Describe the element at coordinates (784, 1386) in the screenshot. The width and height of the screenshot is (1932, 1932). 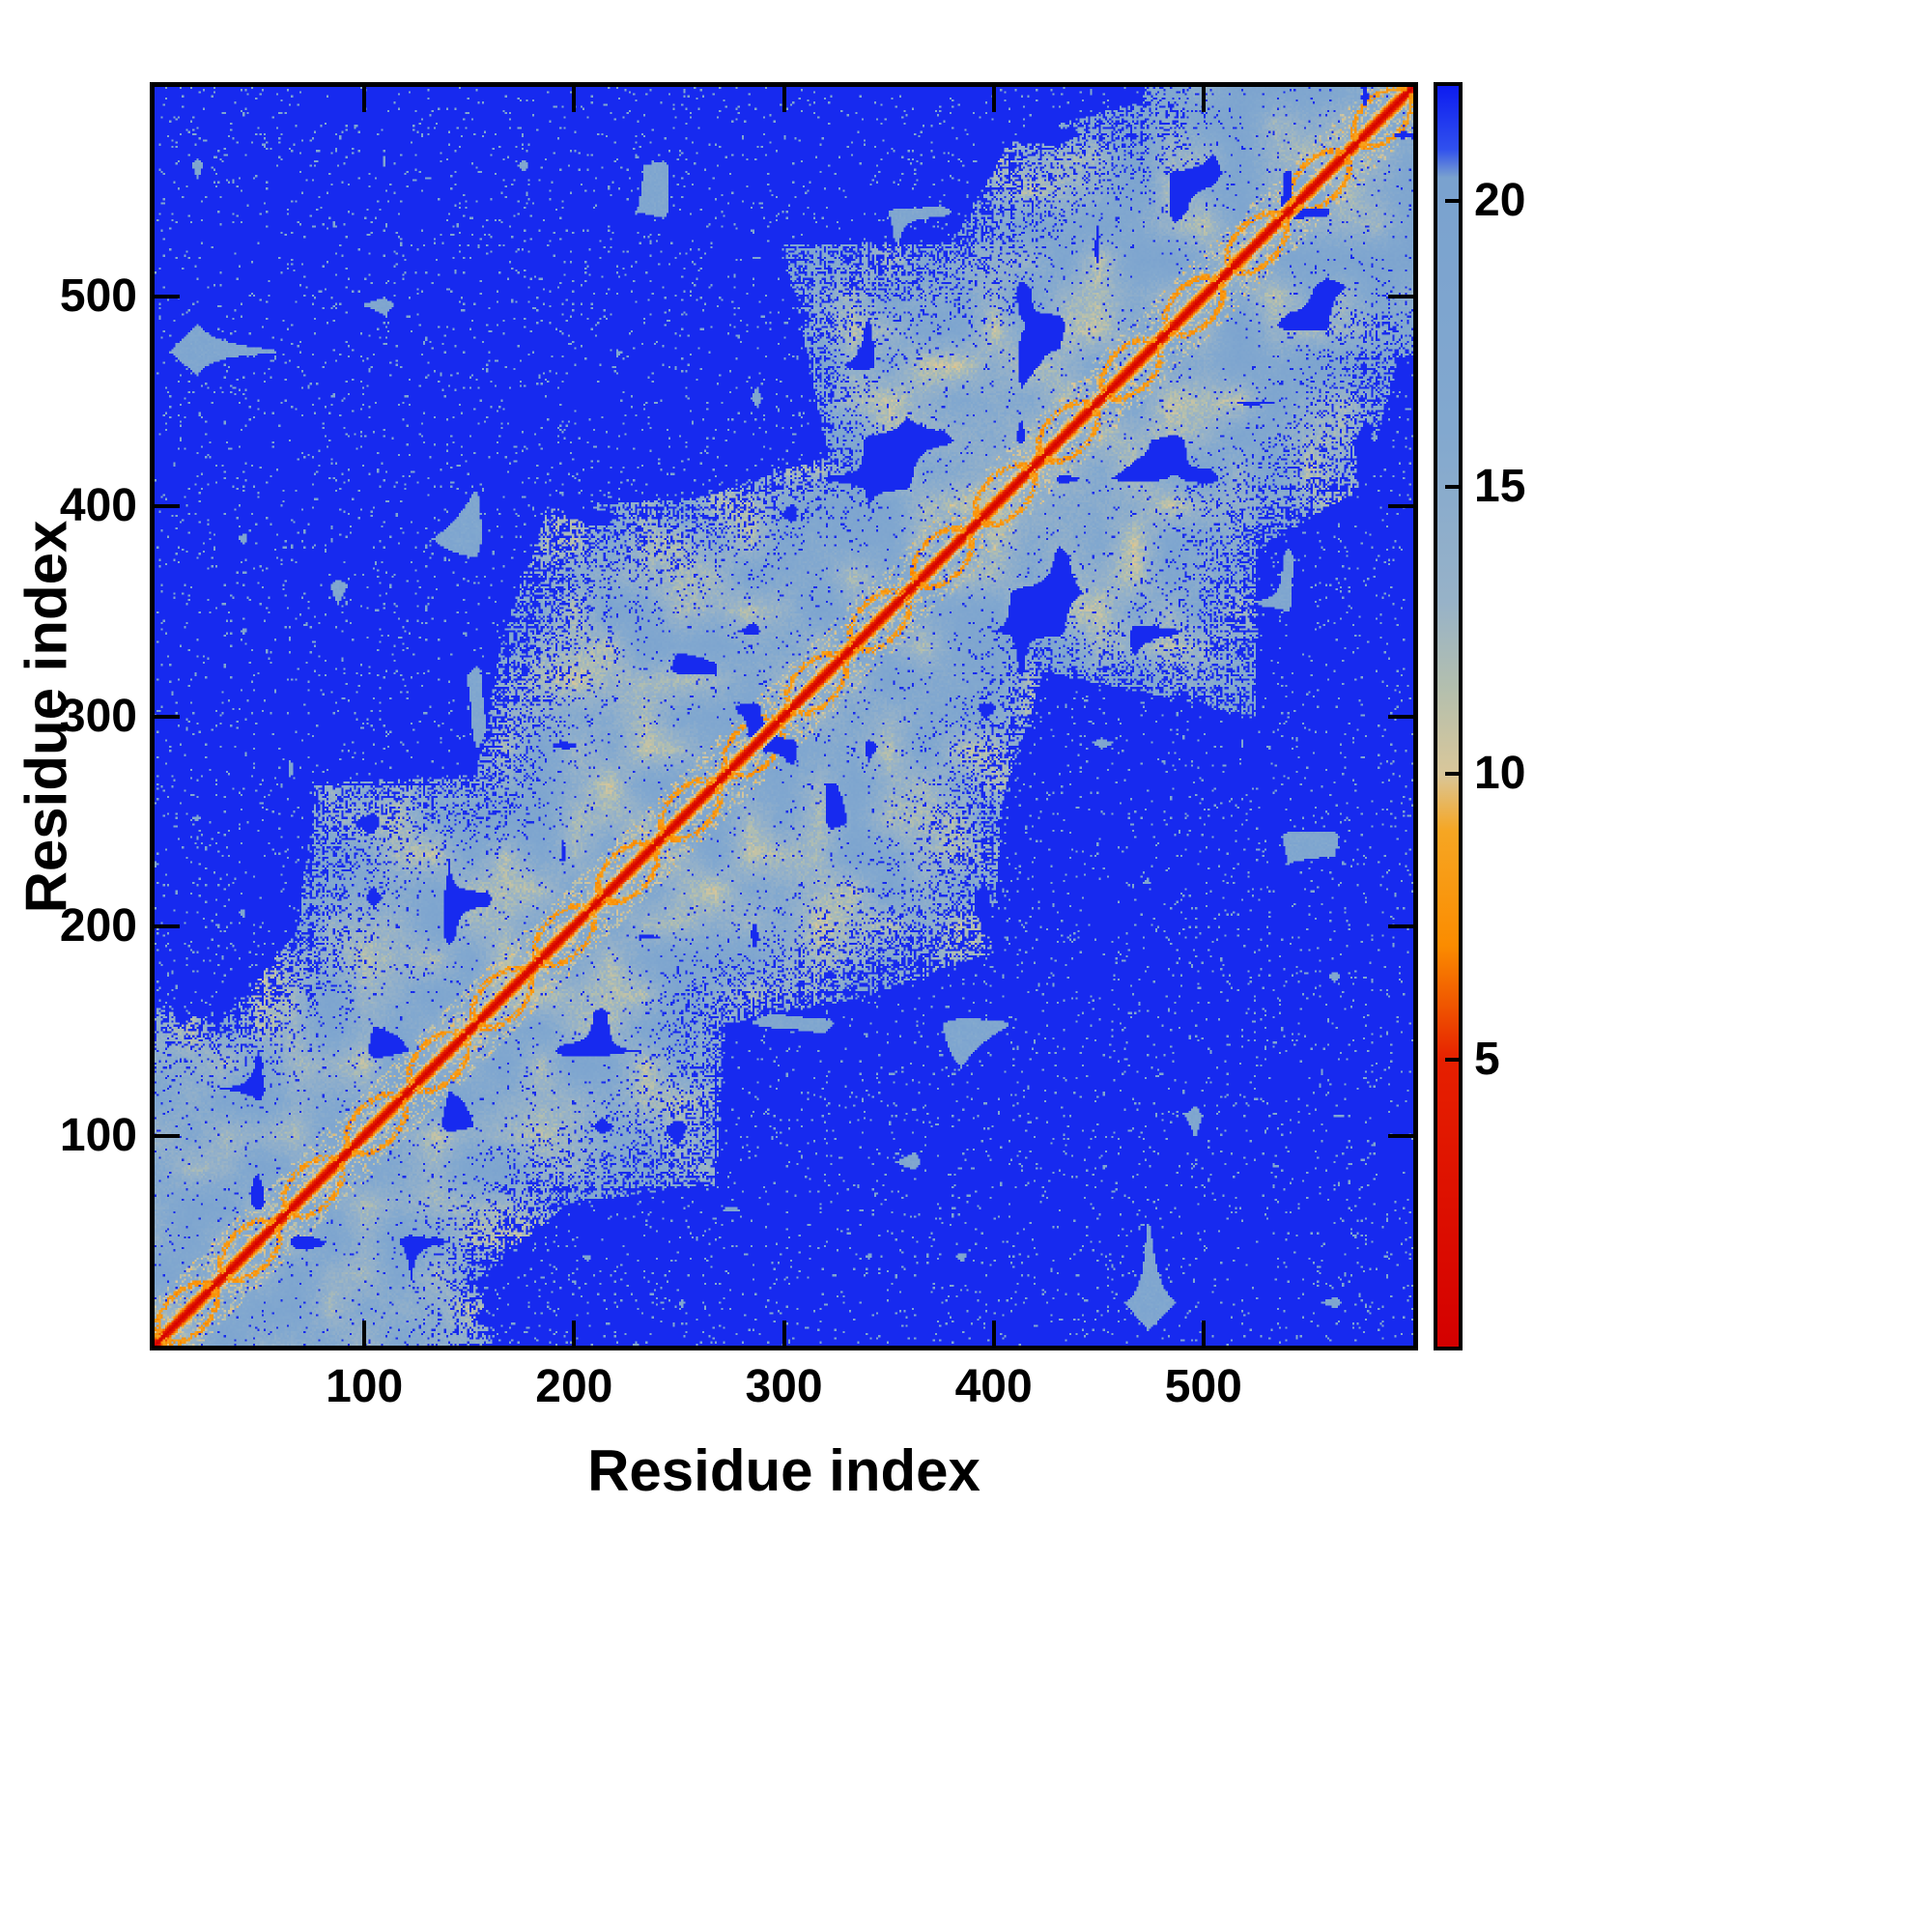
I see `x-tick-label: 300` at that location.